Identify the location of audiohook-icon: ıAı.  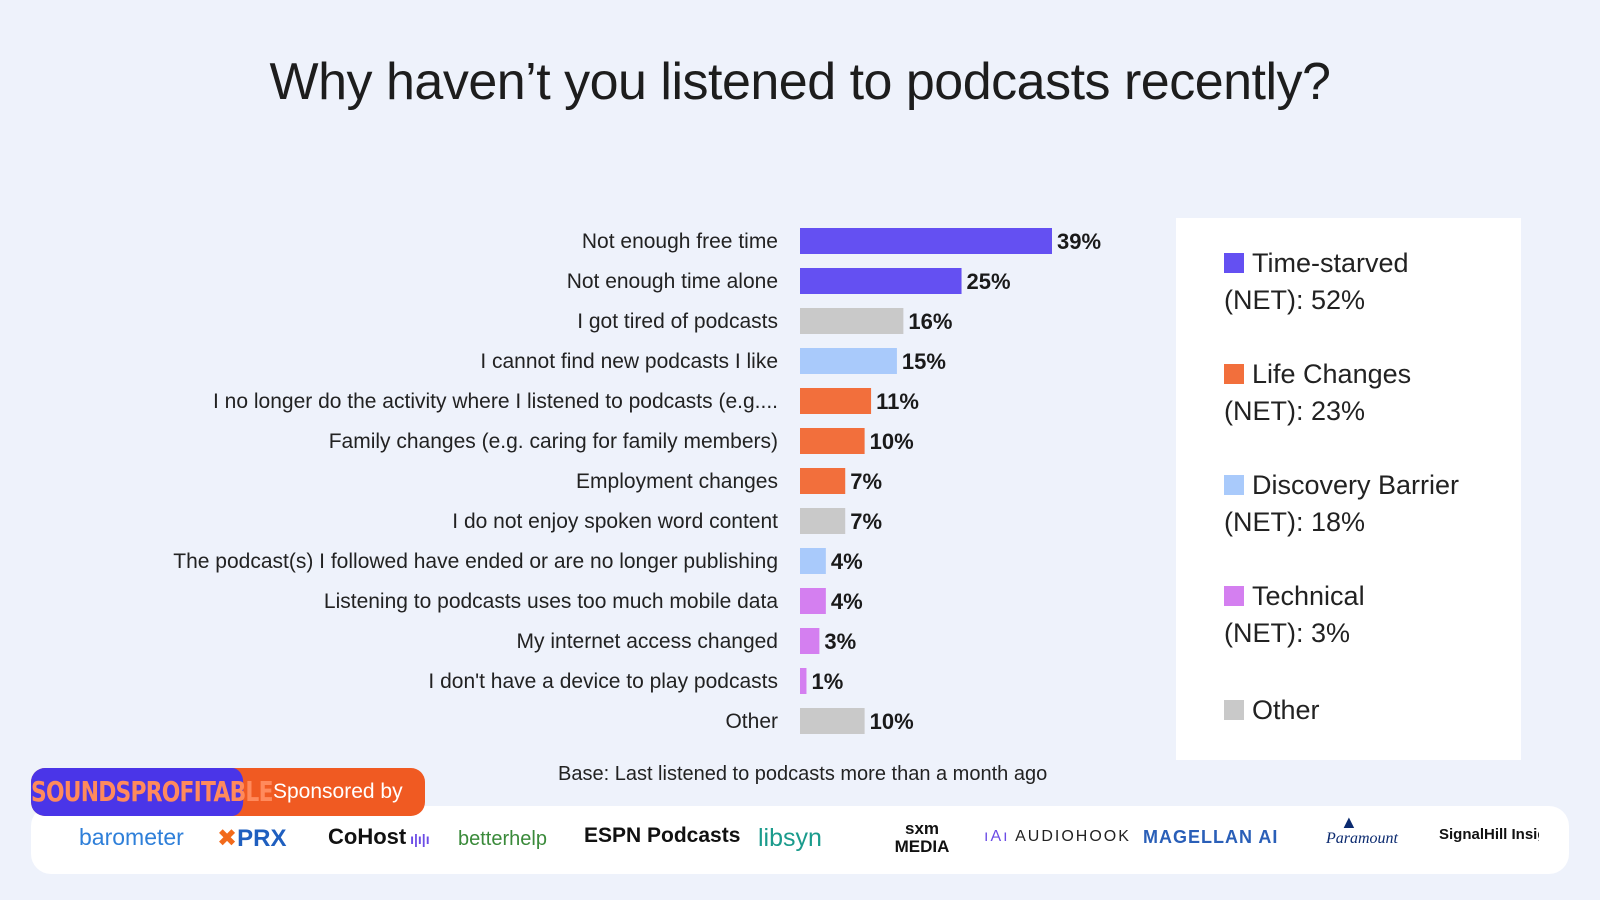
(1000, 836).